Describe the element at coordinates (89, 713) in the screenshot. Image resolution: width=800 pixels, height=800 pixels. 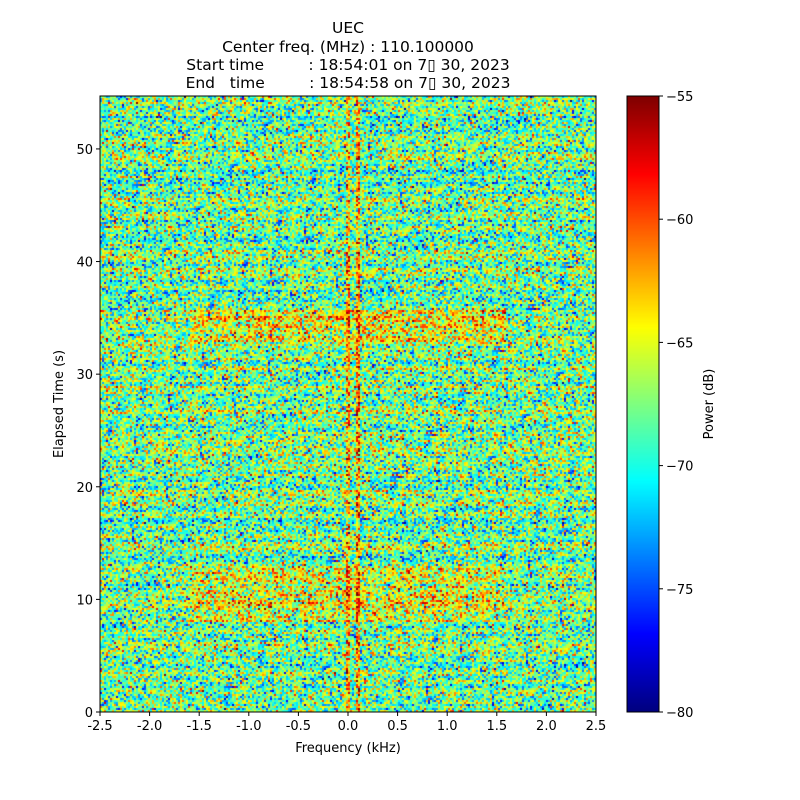
I see `y-tick-label: 0` at that location.